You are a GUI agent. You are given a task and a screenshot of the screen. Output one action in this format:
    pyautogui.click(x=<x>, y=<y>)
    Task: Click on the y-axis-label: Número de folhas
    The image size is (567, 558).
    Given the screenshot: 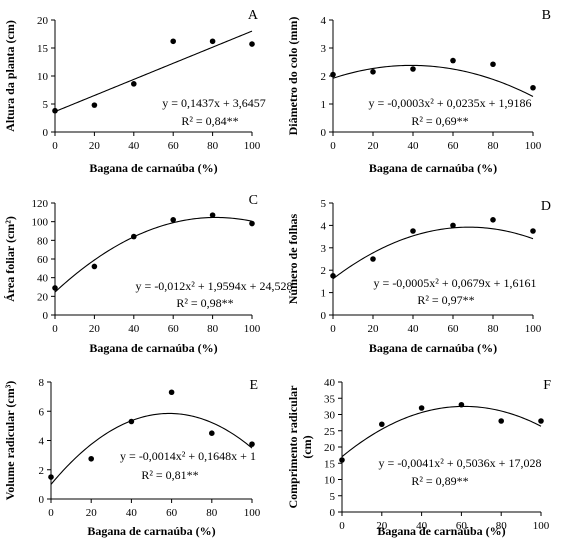 What is the action you would take?
    pyautogui.click(x=293, y=258)
    